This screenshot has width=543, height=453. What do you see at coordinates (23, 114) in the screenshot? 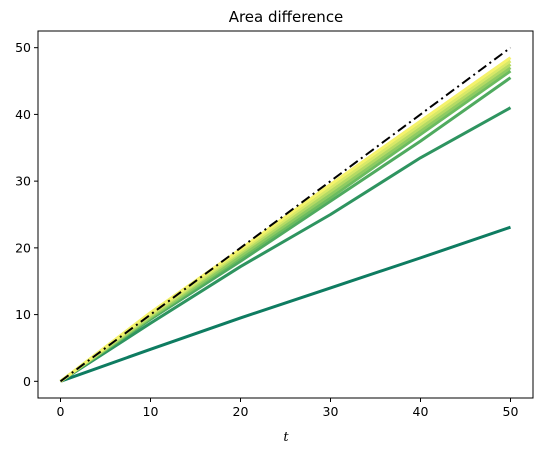
I see `y-tick-label-4: 40` at bounding box center [23, 114].